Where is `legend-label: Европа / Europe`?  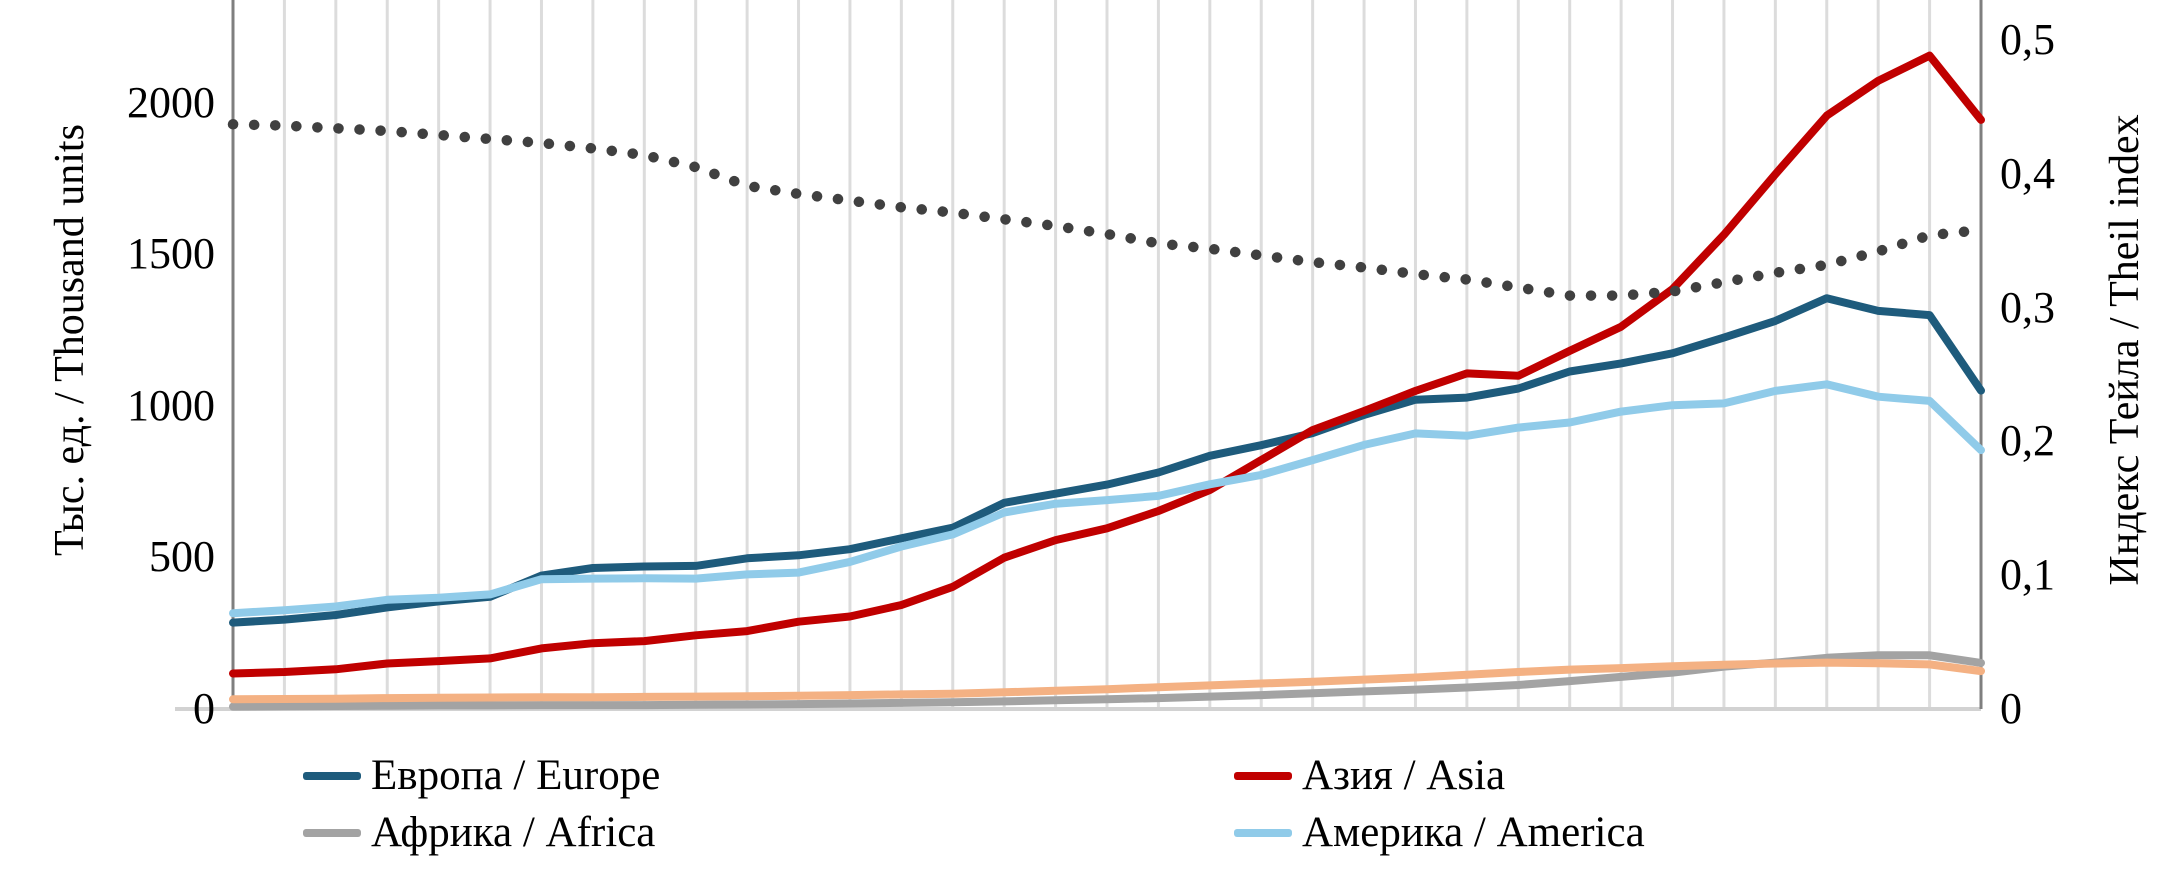 legend-label: Европа / Europe is located at coordinates (516, 775).